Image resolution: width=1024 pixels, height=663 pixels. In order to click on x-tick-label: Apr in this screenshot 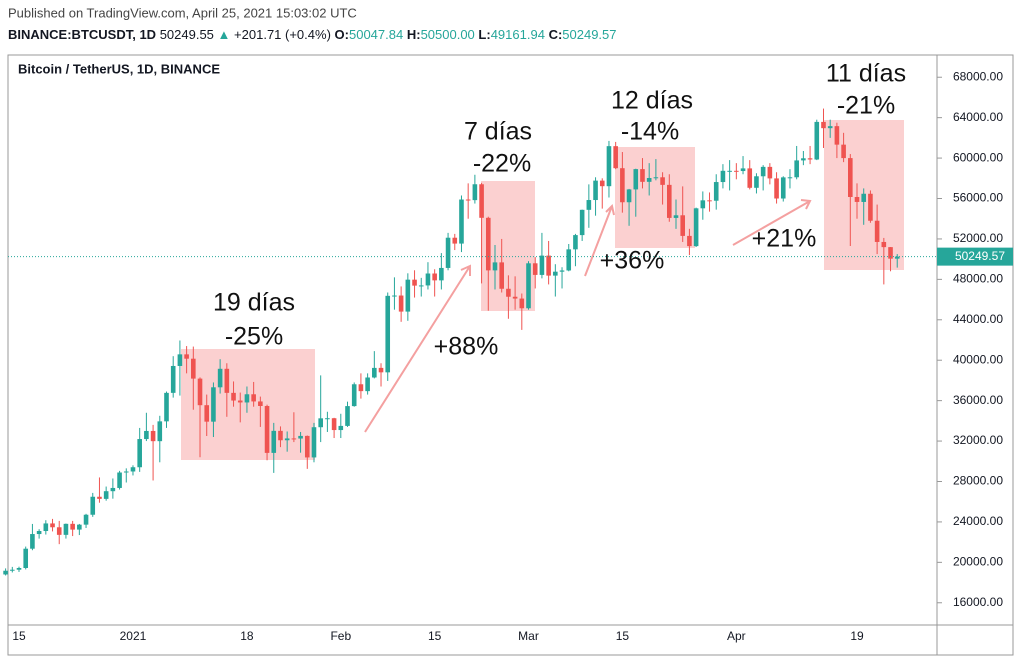, I will do `click(736, 636)`.